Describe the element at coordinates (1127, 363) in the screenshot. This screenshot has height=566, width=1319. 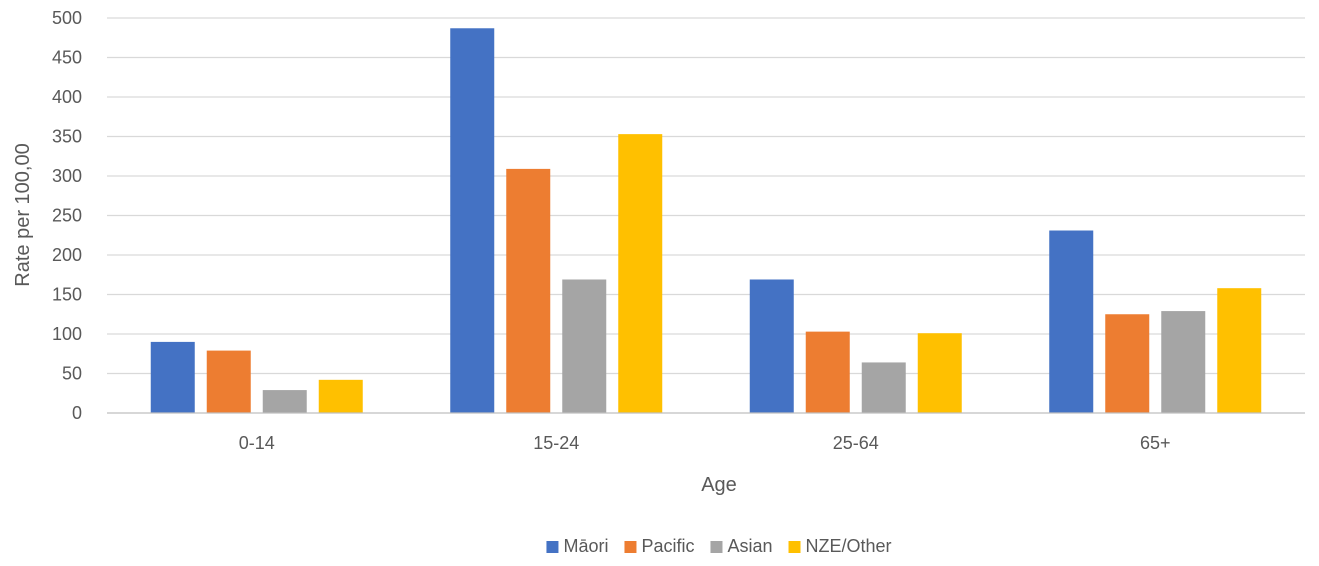
I see `bar-pacific-65+` at that location.